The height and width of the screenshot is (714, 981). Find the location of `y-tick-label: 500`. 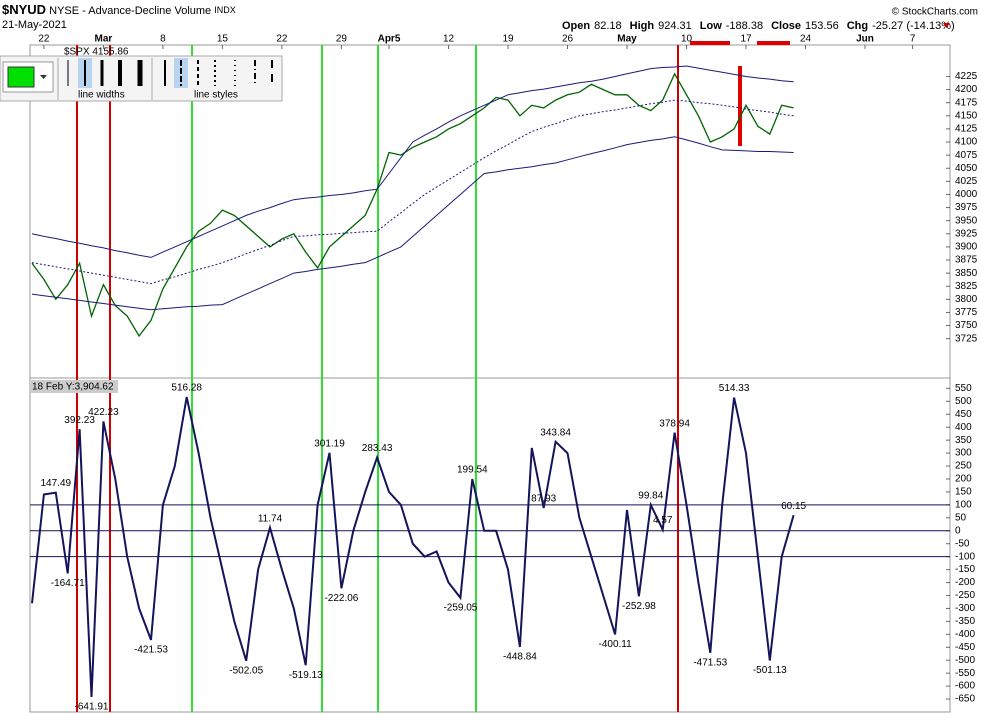

y-tick-label: 500 is located at coordinates (963, 401).